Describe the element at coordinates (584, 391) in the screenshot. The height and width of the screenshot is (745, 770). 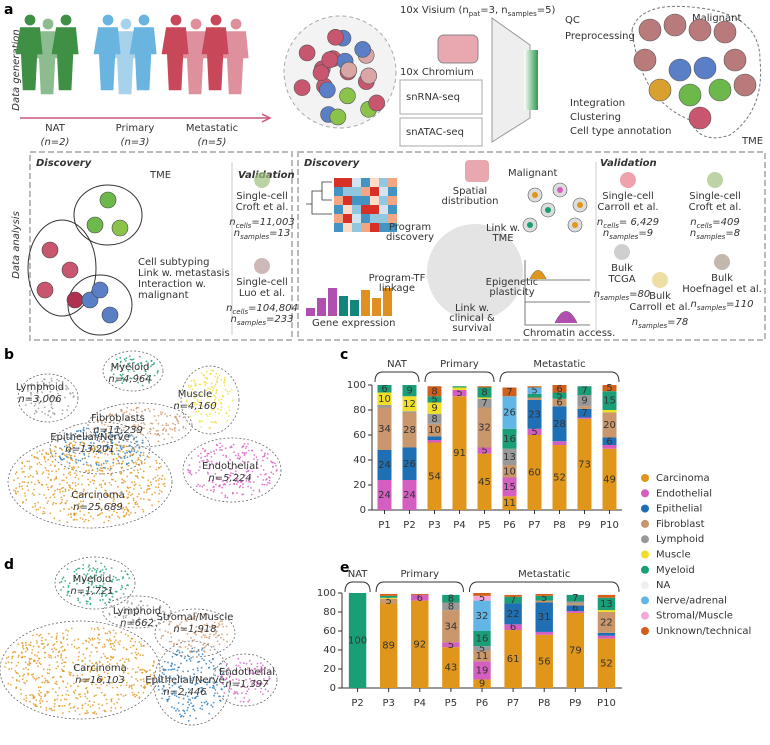
I see `bar-value-label: 7` at that location.